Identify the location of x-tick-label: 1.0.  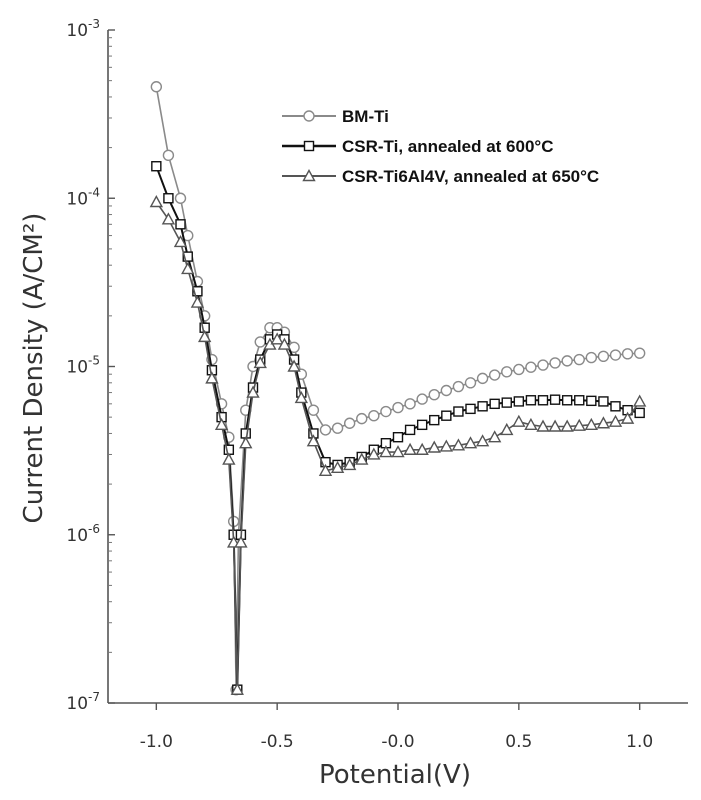
(639, 742).